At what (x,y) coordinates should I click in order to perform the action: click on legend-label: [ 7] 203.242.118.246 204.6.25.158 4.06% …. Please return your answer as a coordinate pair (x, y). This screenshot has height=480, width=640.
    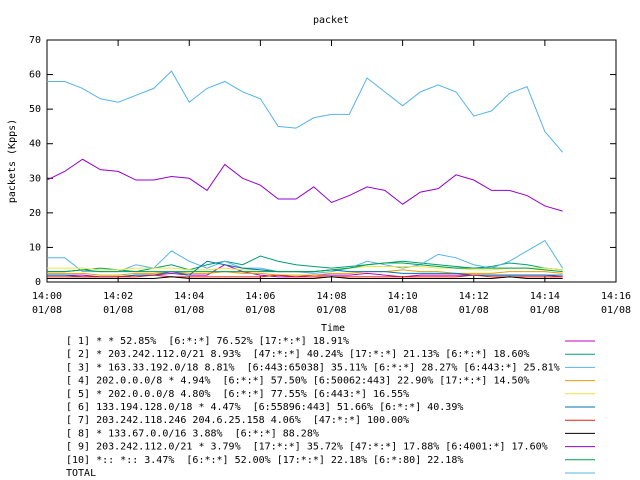
    Looking at the image, I should click on (237, 420).